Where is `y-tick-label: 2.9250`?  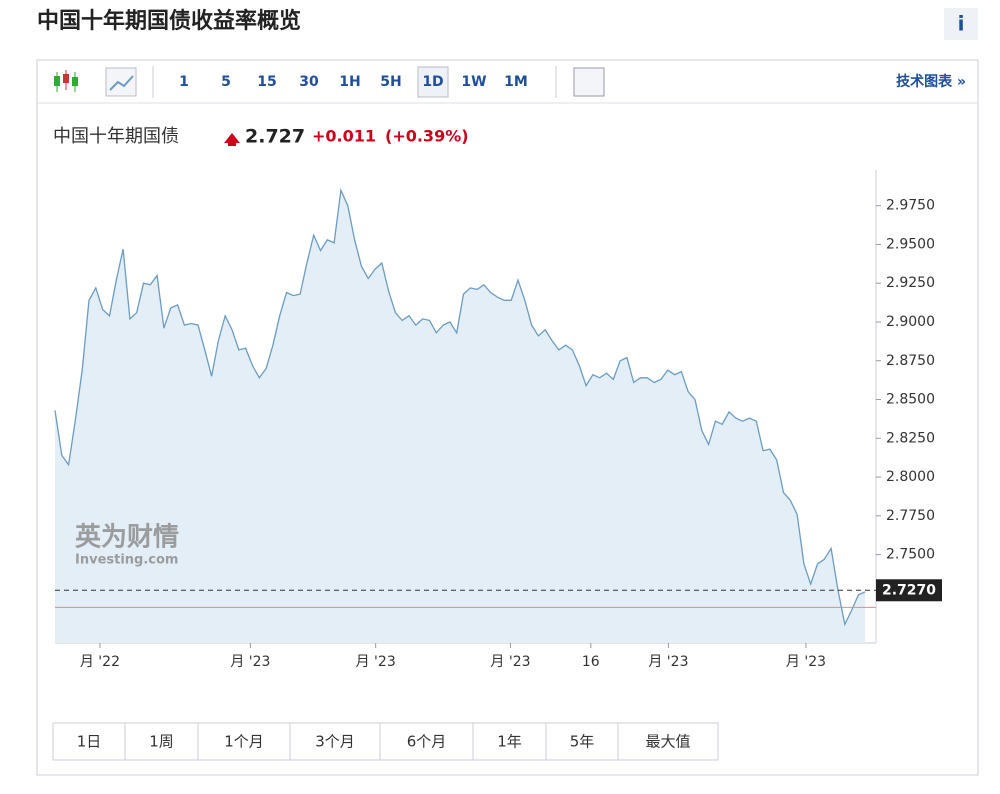
y-tick-label: 2.9250 is located at coordinates (910, 283).